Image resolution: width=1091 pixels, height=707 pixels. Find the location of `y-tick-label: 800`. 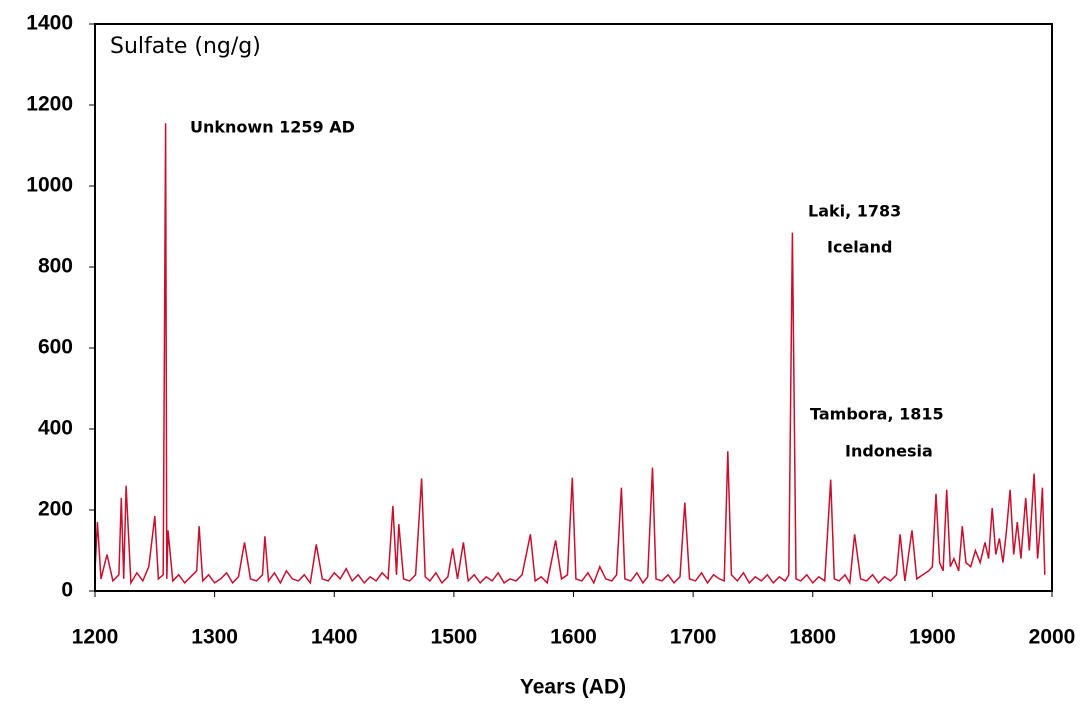

y-tick-label: 800 is located at coordinates (55, 266).